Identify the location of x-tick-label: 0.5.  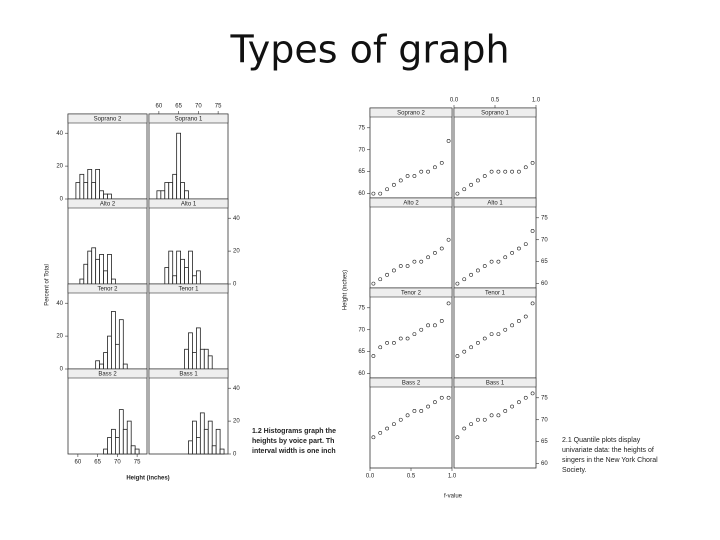
(495, 101).